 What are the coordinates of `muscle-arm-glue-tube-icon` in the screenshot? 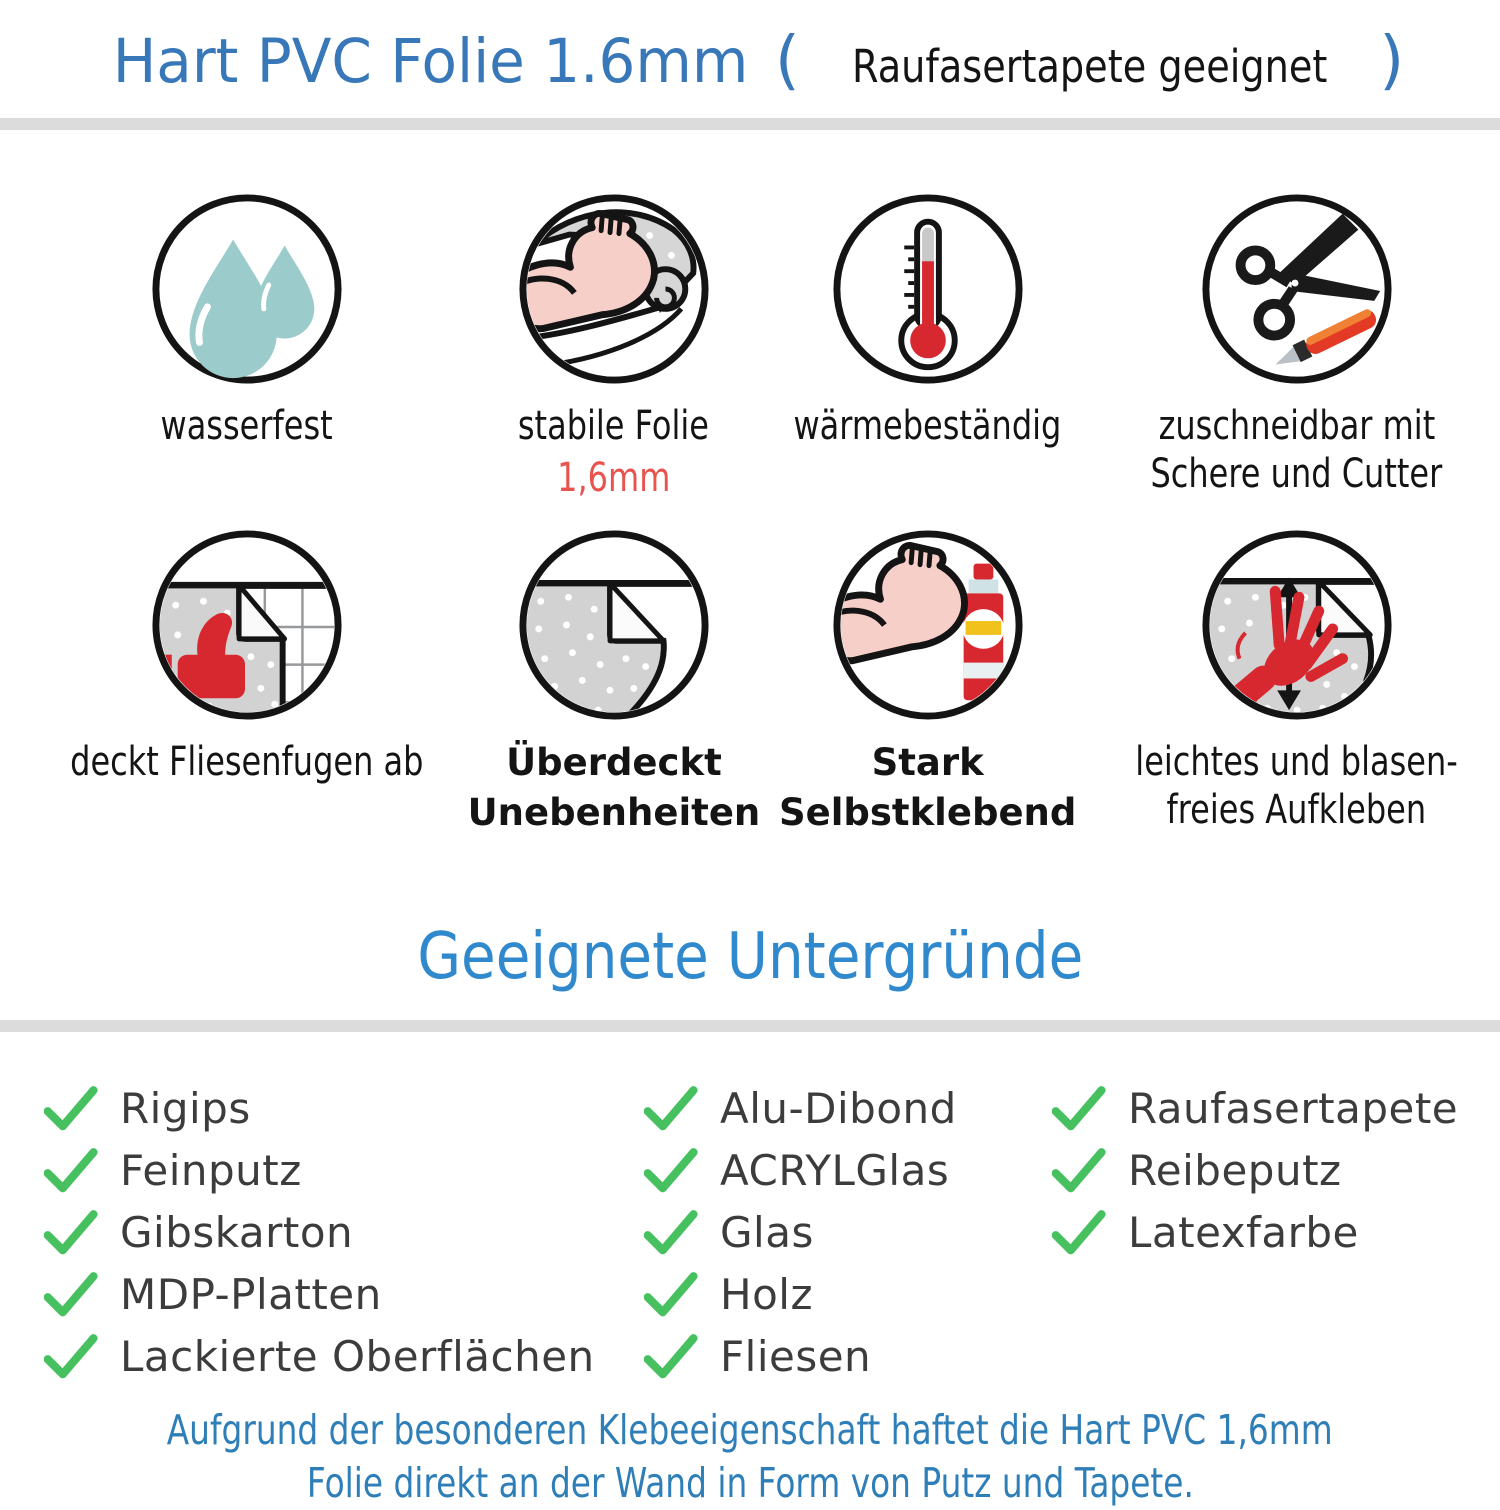 It's located at (928, 625).